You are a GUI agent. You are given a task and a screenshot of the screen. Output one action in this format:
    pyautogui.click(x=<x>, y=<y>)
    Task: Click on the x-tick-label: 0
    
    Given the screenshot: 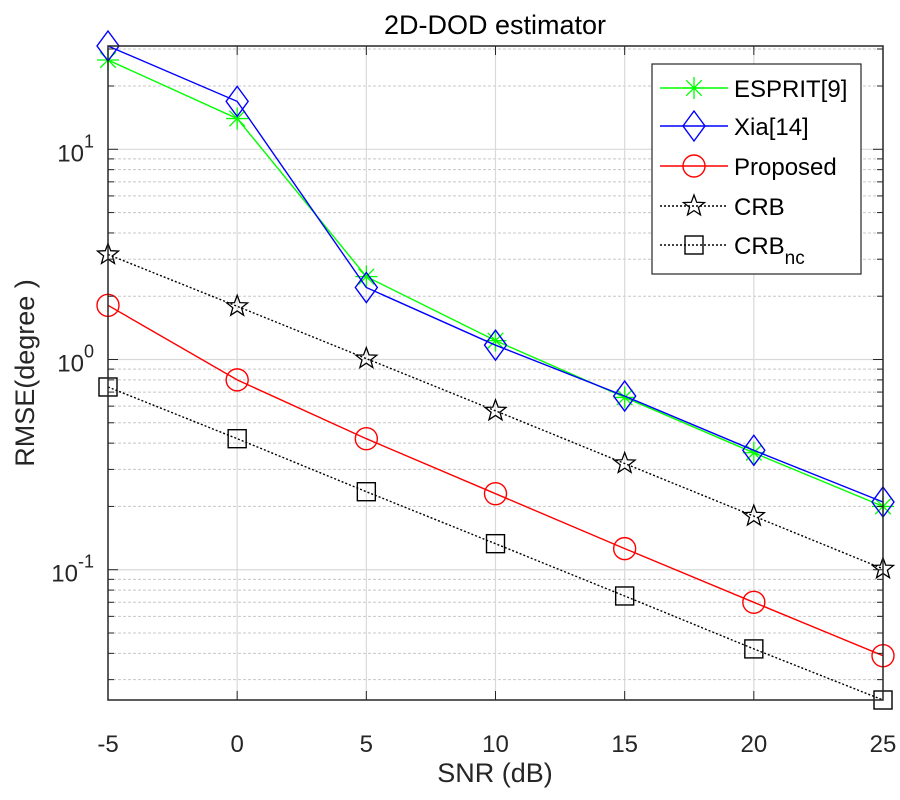 What is the action you would take?
    pyautogui.click(x=236, y=744)
    